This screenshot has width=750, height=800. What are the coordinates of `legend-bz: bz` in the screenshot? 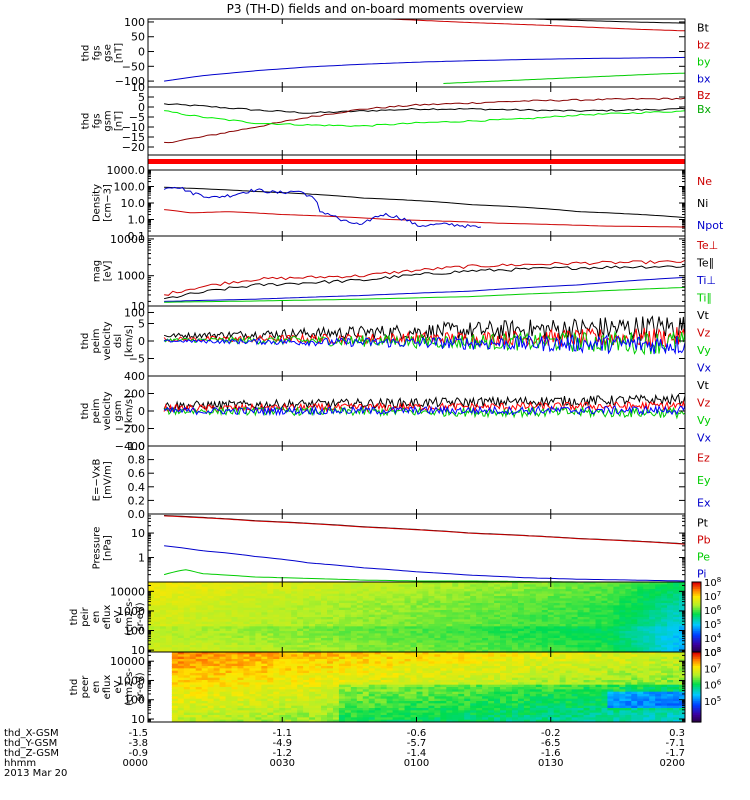 It's located at (703, 45).